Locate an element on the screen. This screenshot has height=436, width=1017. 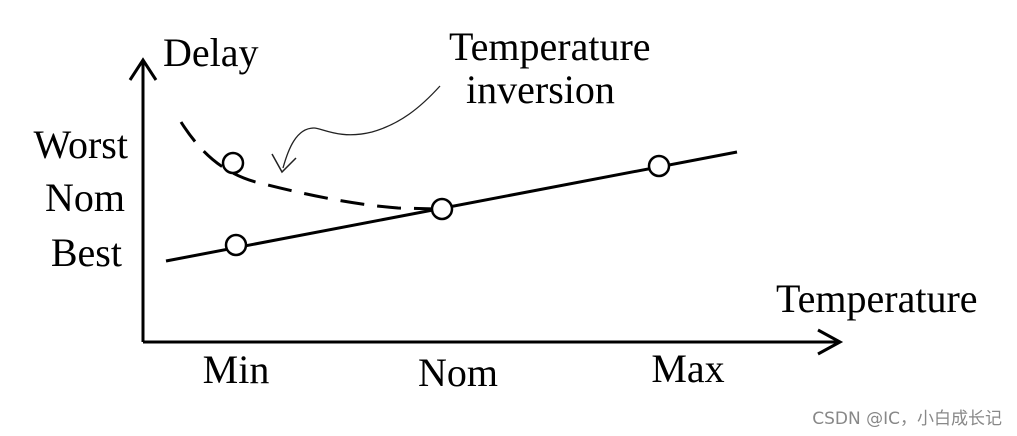
annotation-line1: Temperature is located at coordinates (550, 46).